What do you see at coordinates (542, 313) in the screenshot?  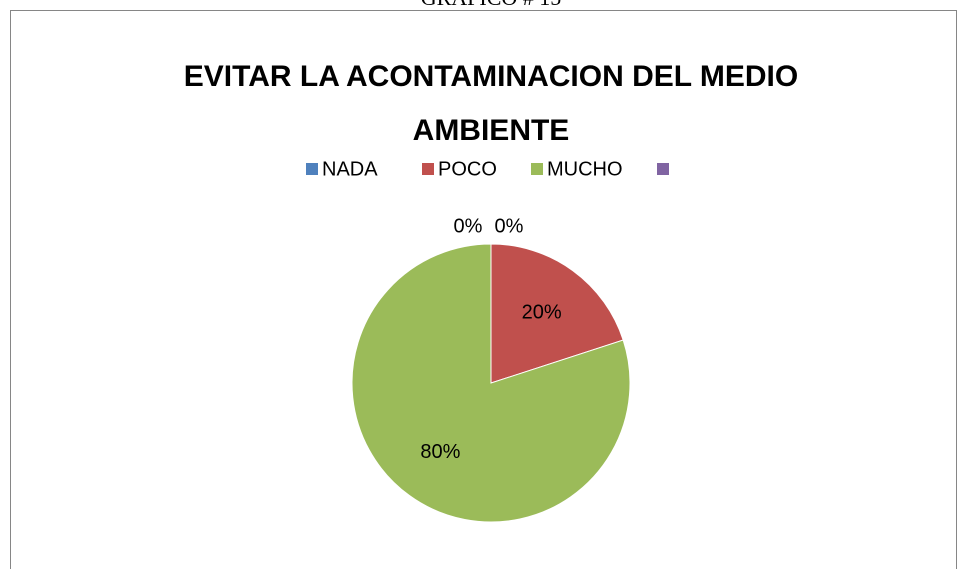 I see `data-label: 20%` at bounding box center [542, 313].